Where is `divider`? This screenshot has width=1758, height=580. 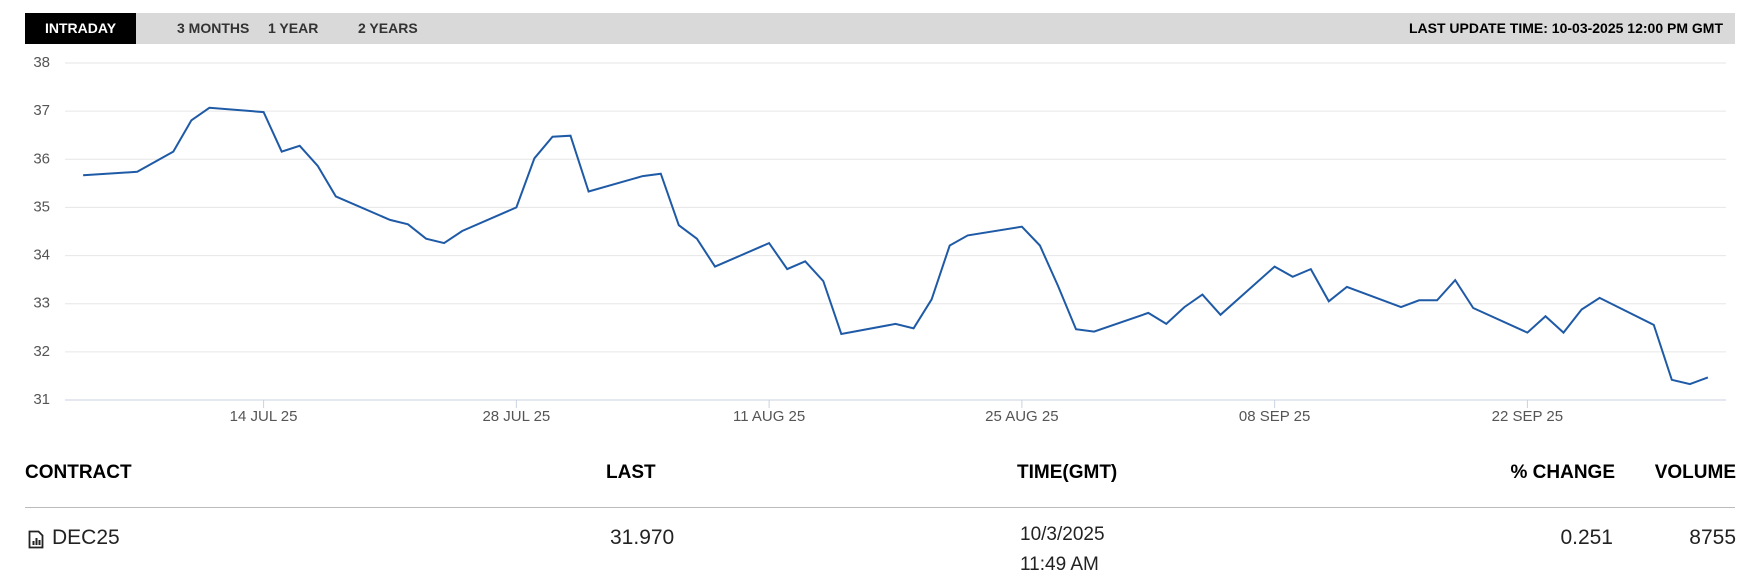 divider is located at coordinates (880, 507).